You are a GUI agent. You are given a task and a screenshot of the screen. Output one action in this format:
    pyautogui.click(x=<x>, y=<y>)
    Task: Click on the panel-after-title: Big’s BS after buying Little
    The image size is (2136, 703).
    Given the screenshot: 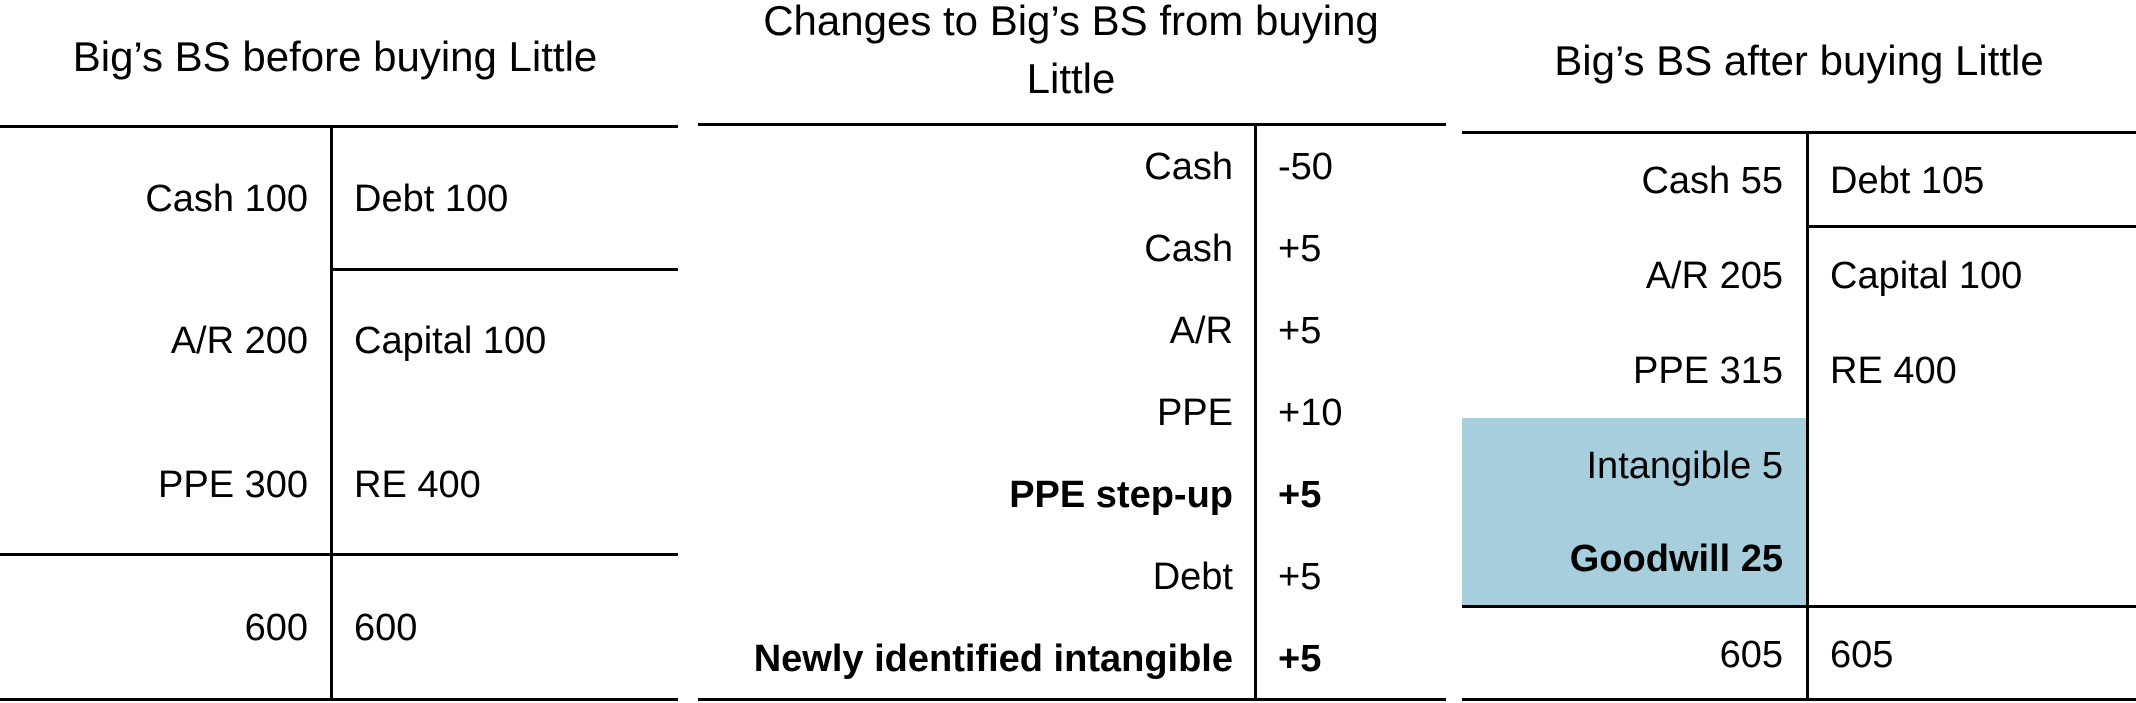 What is the action you would take?
    pyautogui.click(x=1799, y=60)
    